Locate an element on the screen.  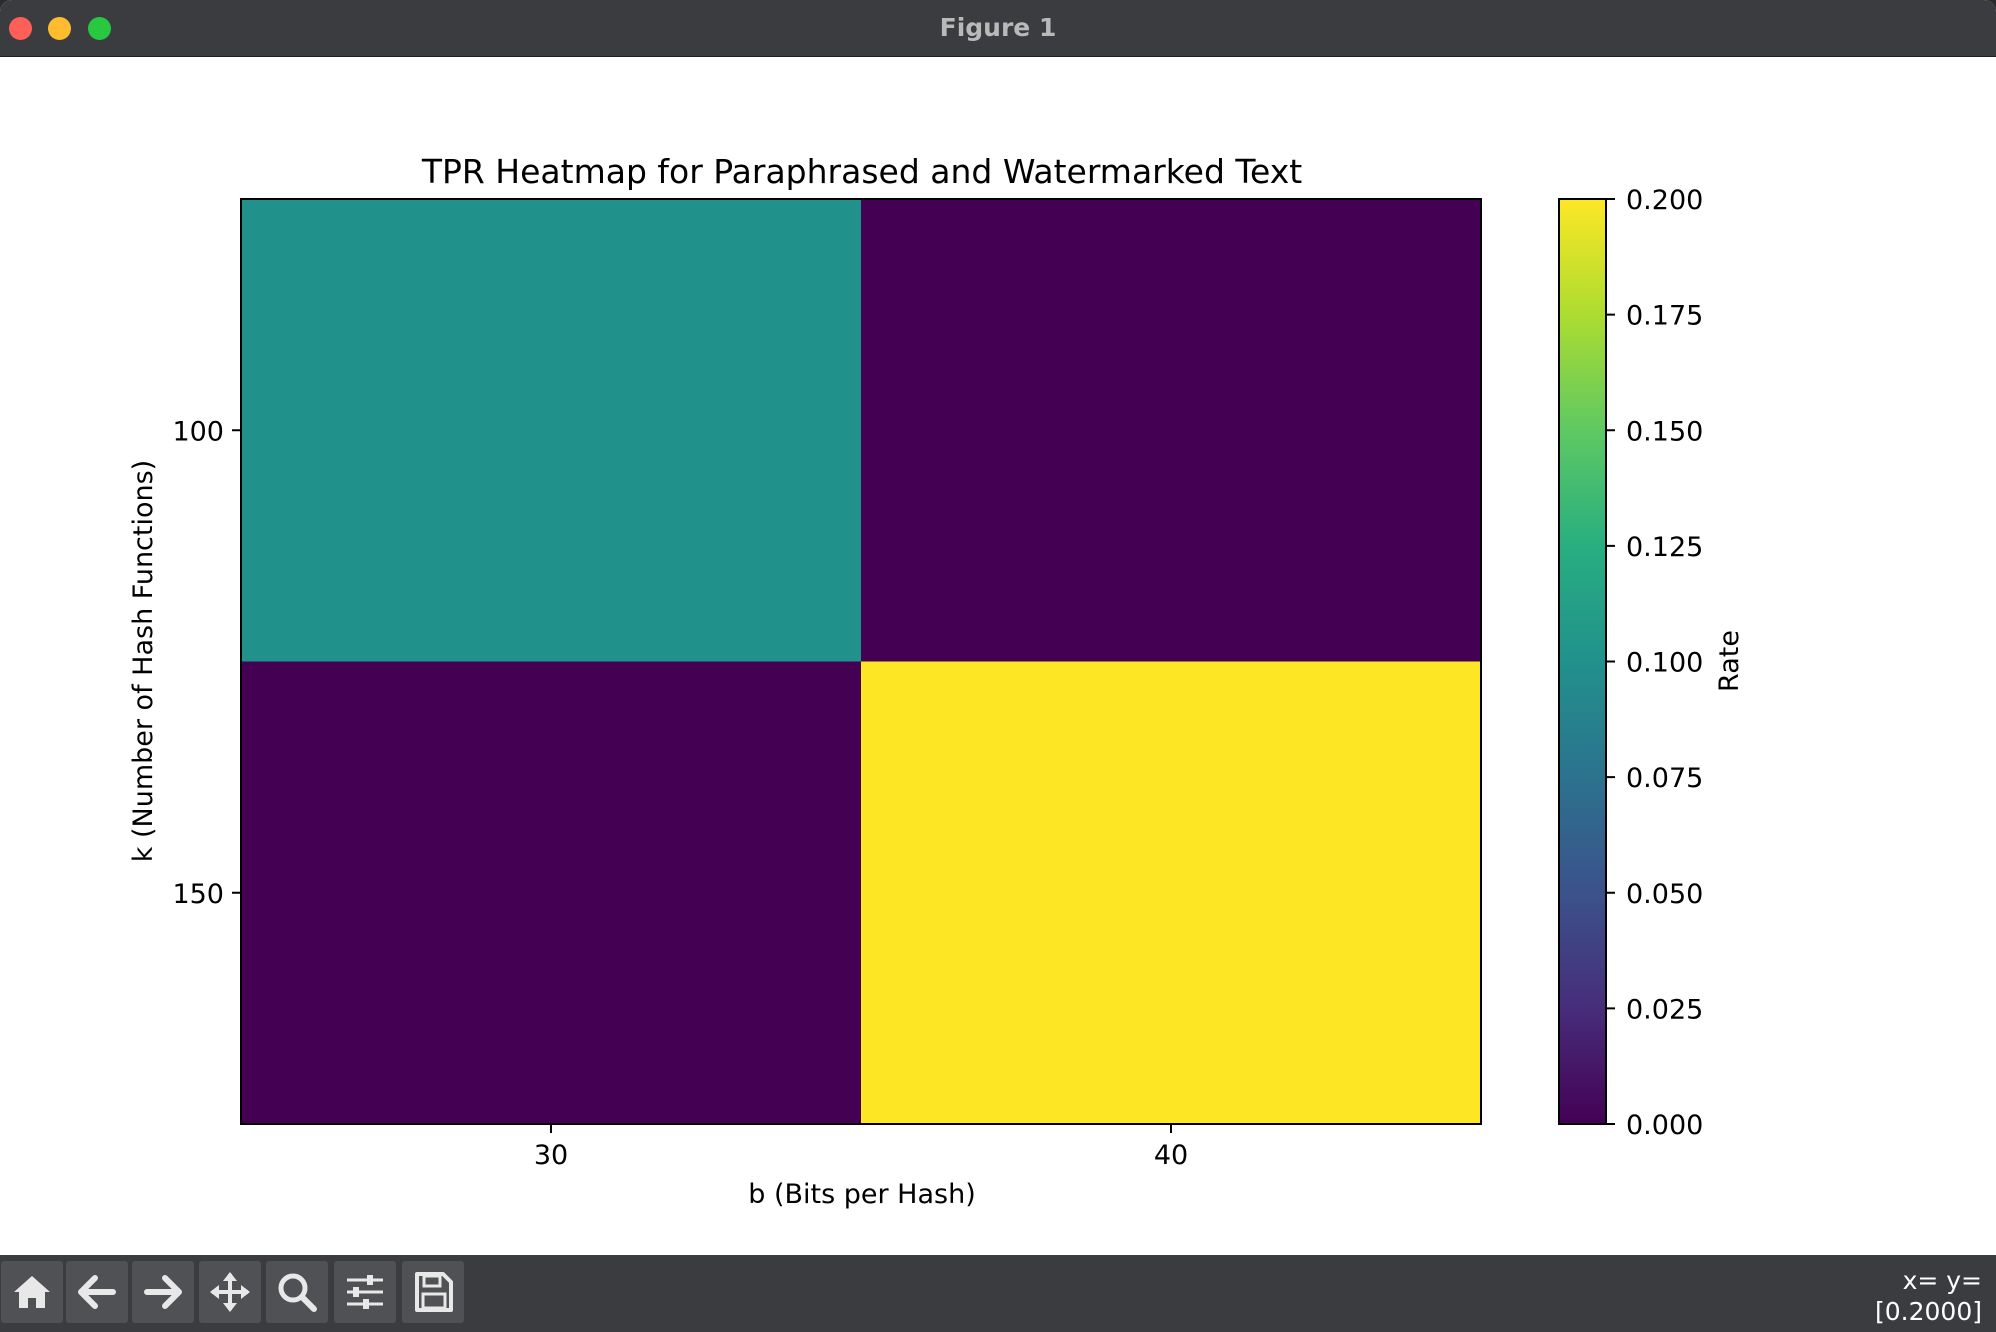
x-tick-label: 40 is located at coordinates (1171, 1155).